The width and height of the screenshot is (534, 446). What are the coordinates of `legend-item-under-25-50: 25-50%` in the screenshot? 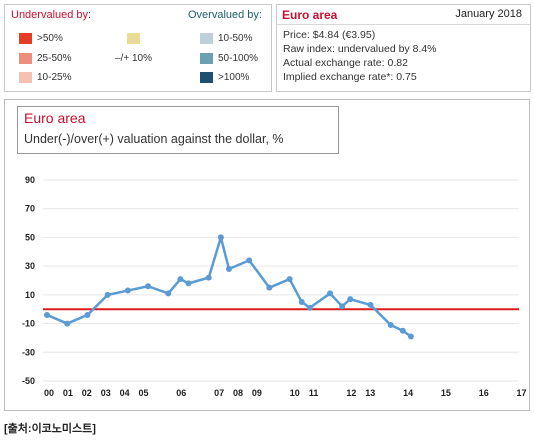 It's located at (45, 58).